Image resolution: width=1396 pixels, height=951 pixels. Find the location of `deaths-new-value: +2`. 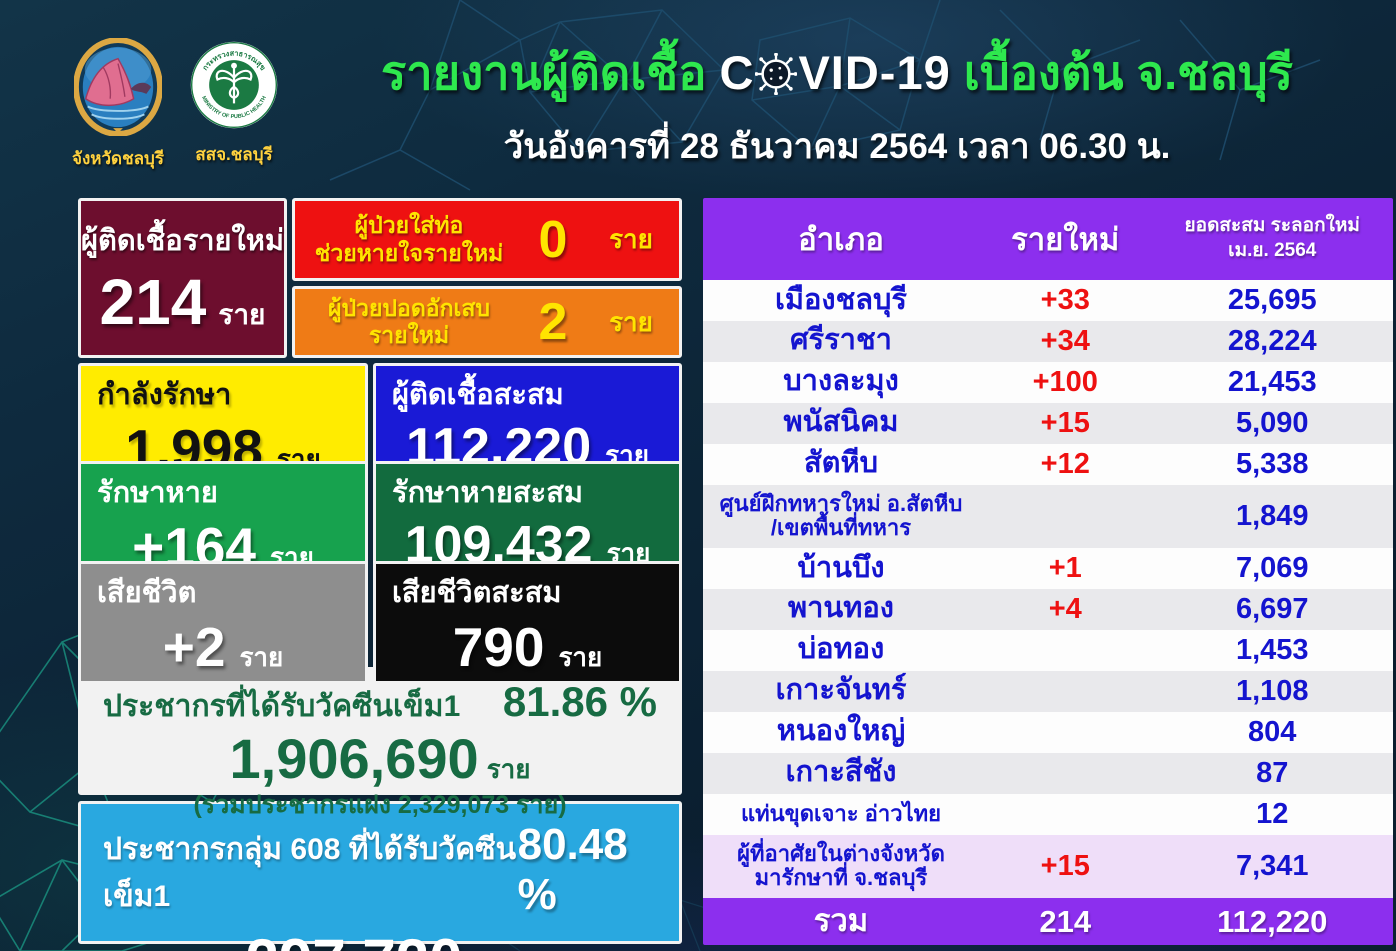

deaths-new-value: +2 is located at coordinates (194, 647).